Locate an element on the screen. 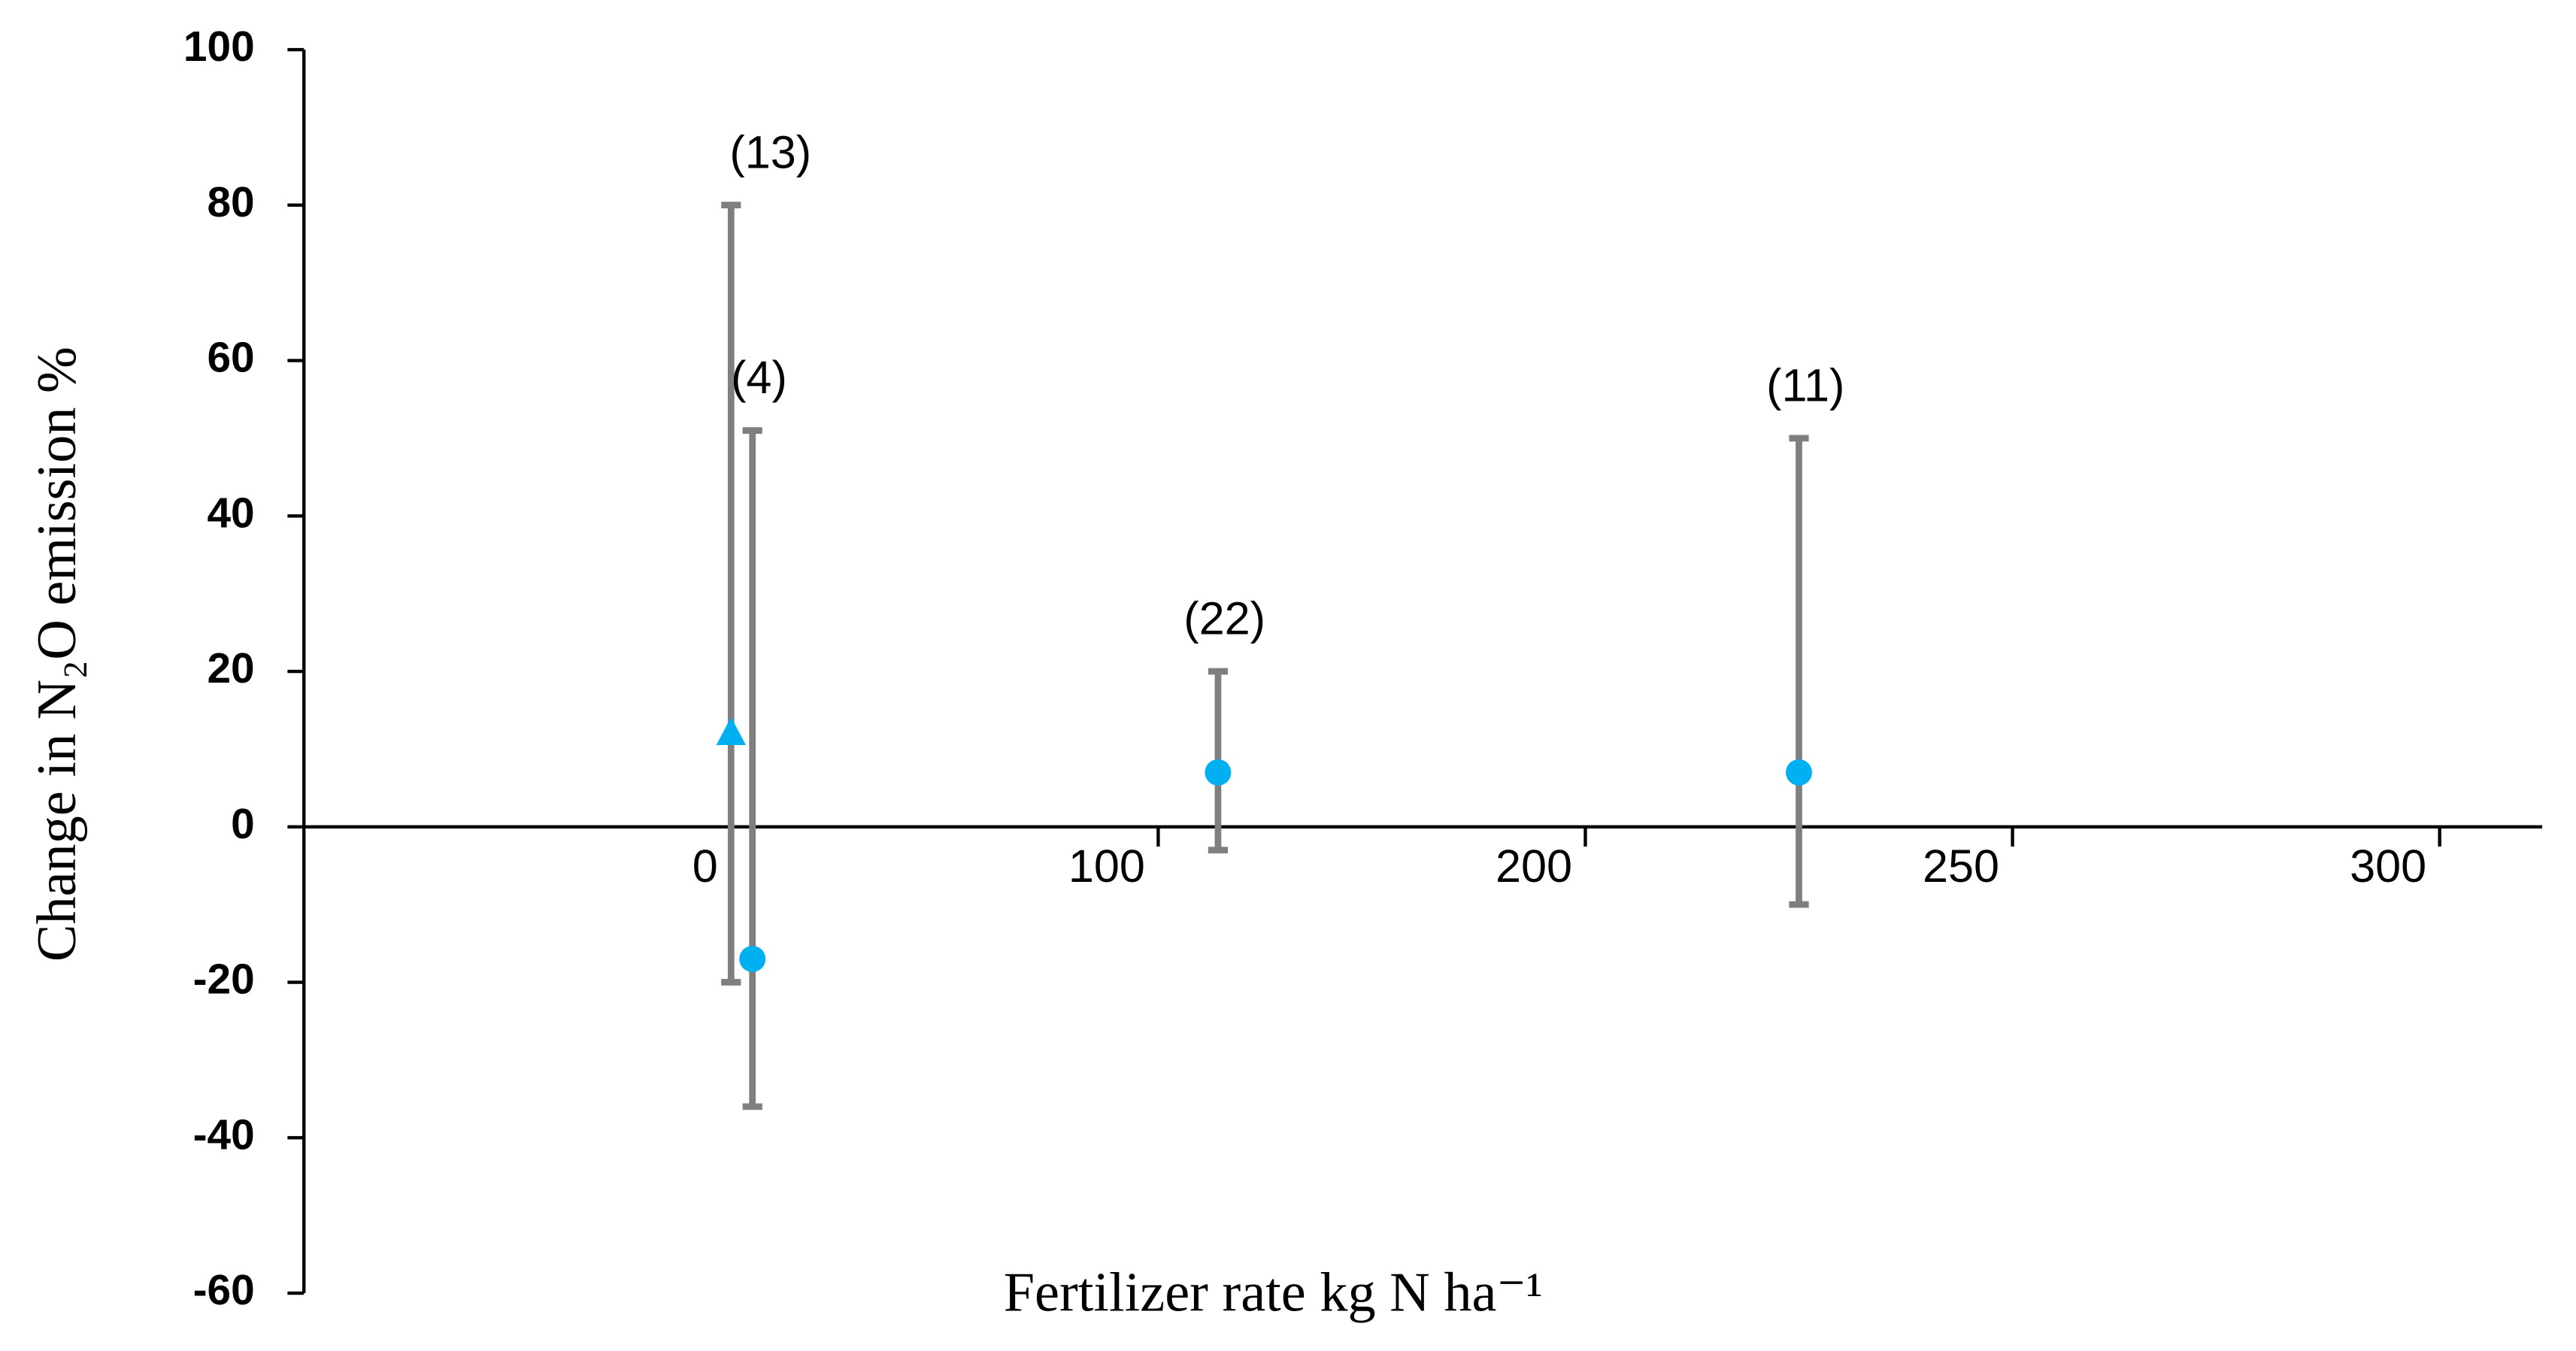 Image resolution: width=2576 pixels, height=1351 pixels. y-tick-label: -20 is located at coordinates (224, 980).